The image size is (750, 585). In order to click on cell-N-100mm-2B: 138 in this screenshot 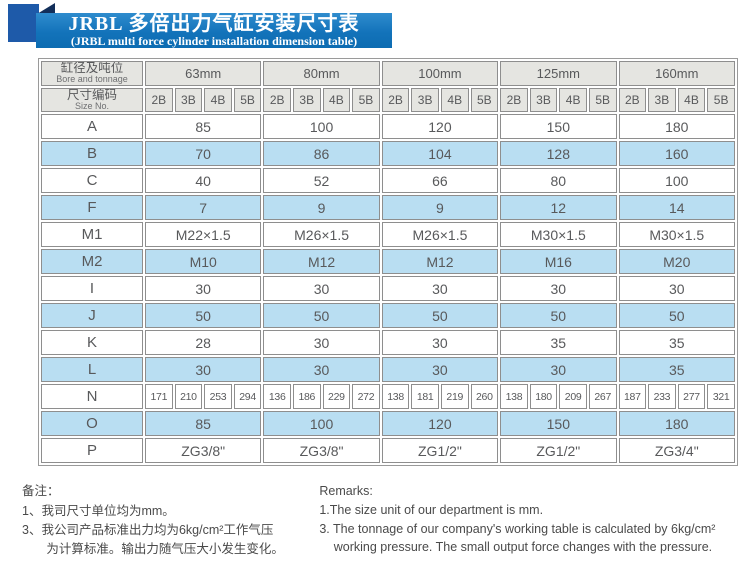, I will do `click(395, 397)`.